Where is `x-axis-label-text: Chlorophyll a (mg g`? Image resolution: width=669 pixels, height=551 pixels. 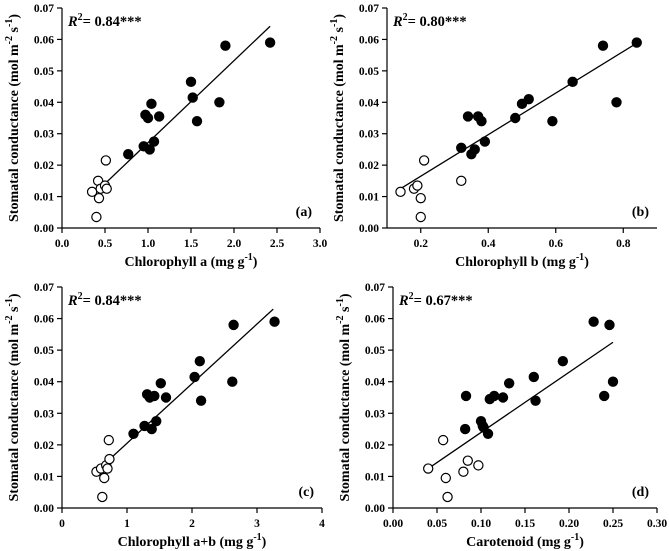
x-axis-label-text: Chlorophyll a (mg g is located at coordinates (185, 262).